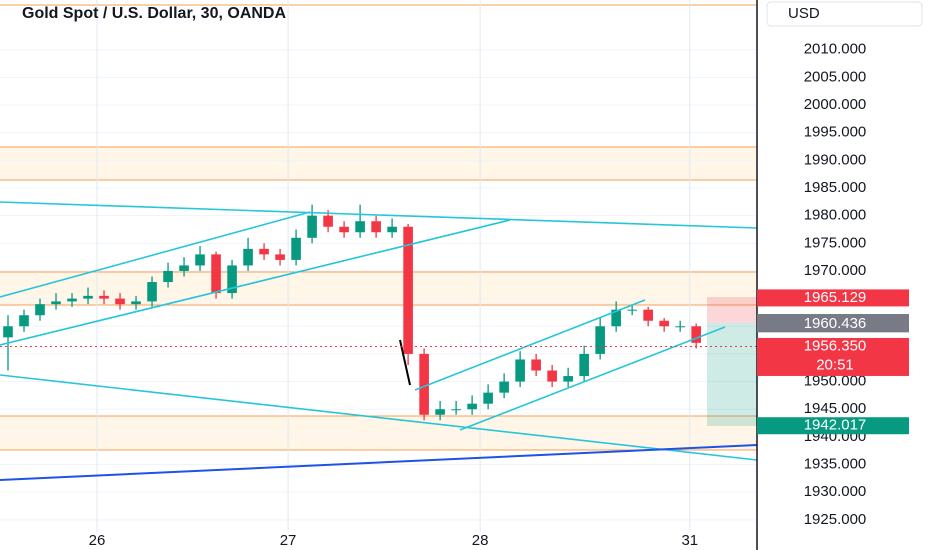 The image size is (932, 550). I want to click on y-tick-label: 1970.000, so click(835, 270).